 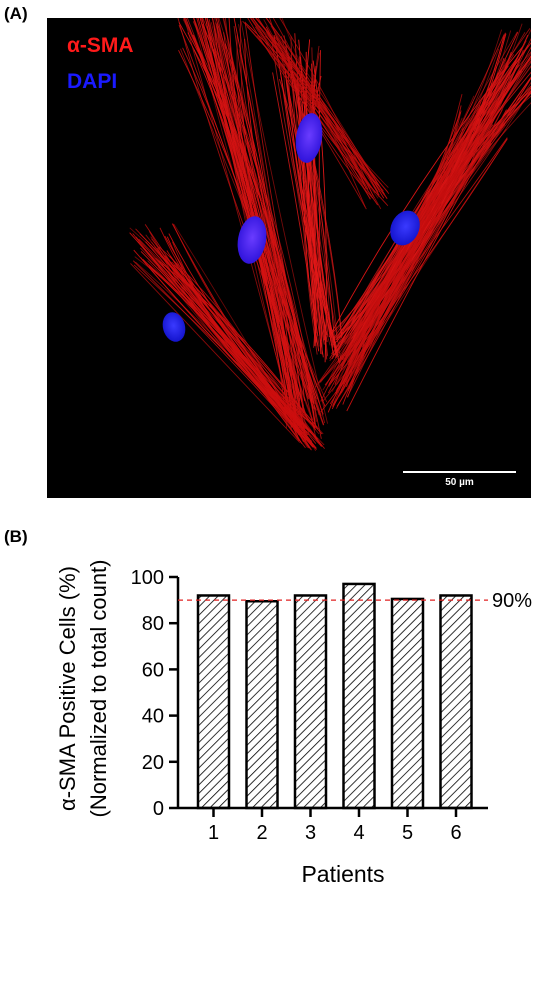 What do you see at coordinates (261, 833) in the screenshot?
I see `x-tick-label: 2` at bounding box center [261, 833].